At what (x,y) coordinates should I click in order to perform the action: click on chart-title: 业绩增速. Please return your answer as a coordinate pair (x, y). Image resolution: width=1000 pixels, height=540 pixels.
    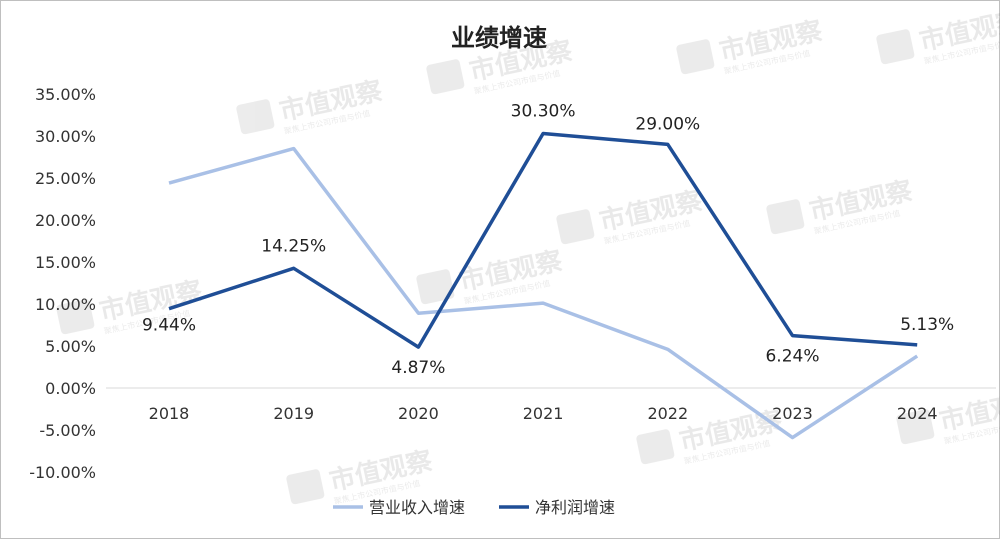
    Looking at the image, I should click on (499, 38).